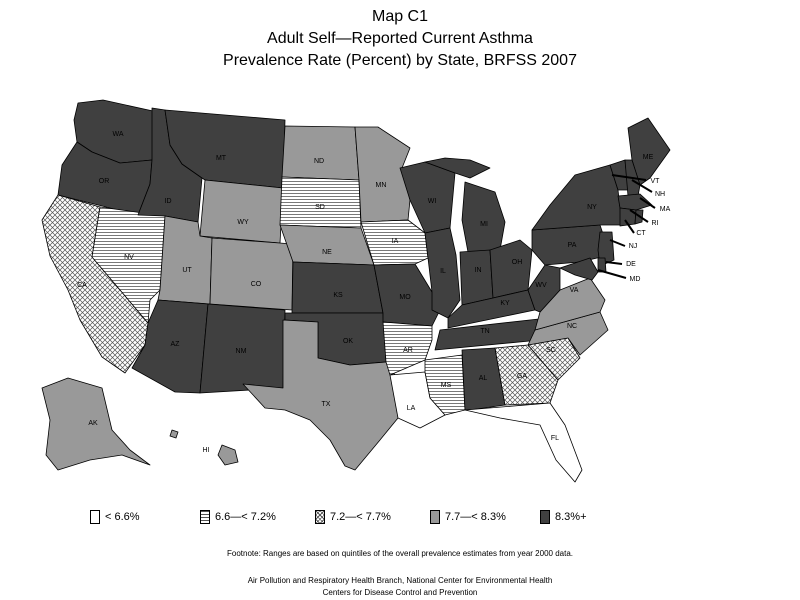 The height and width of the screenshot is (600, 800). I want to click on state-label-nv: NV, so click(129, 257).